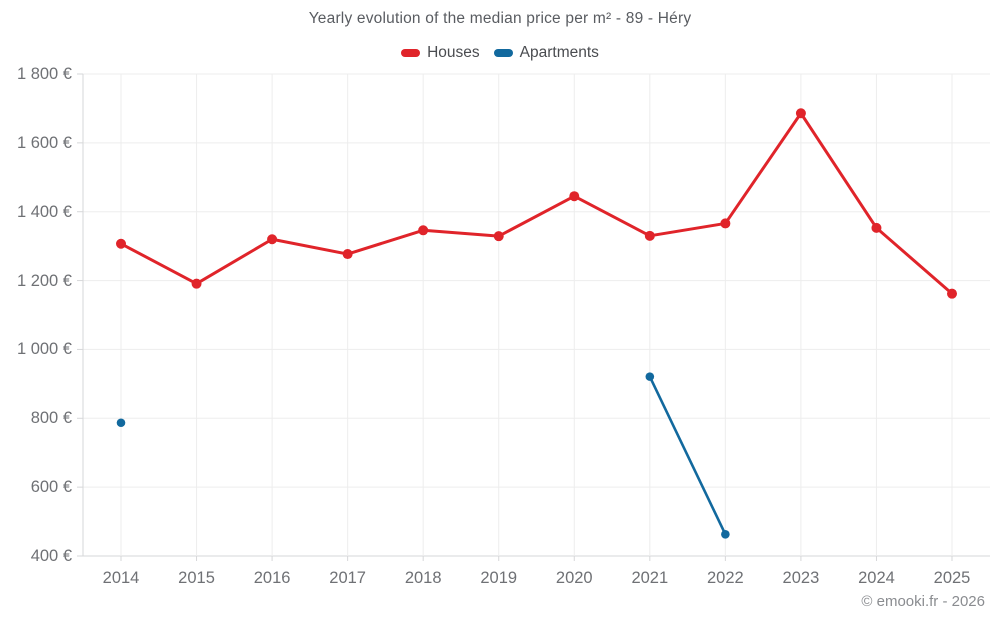 This screenshot has width=1000, height=625. I want to click on x-tick-label: 2015, so click(196, 578).